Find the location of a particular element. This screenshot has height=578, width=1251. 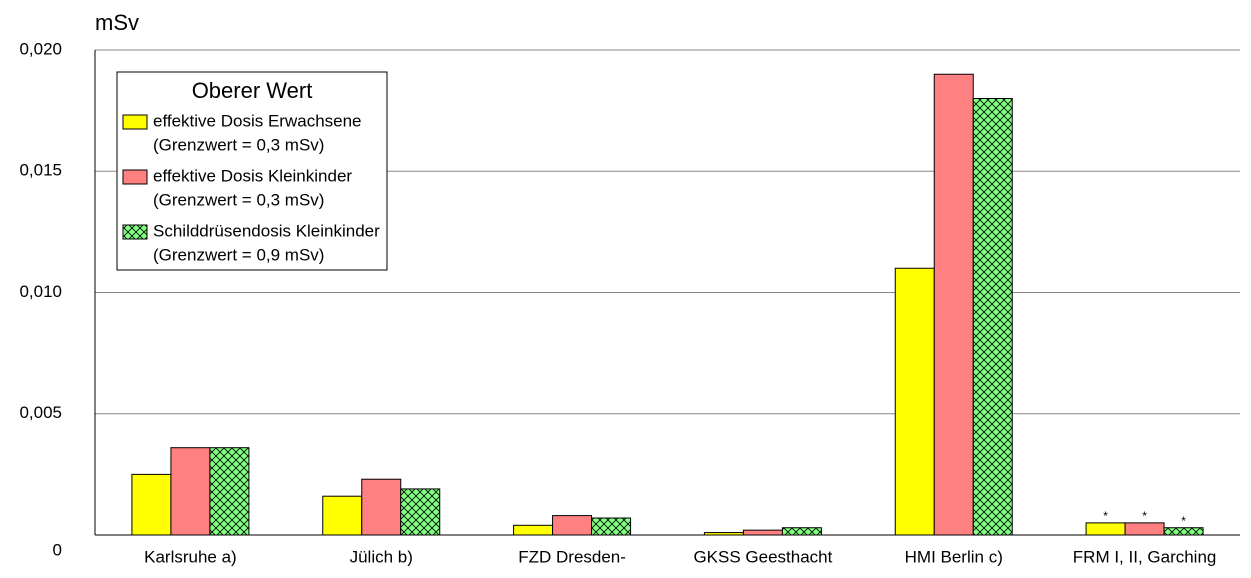

y-unit: mSv is located at coordinates (117, 22).